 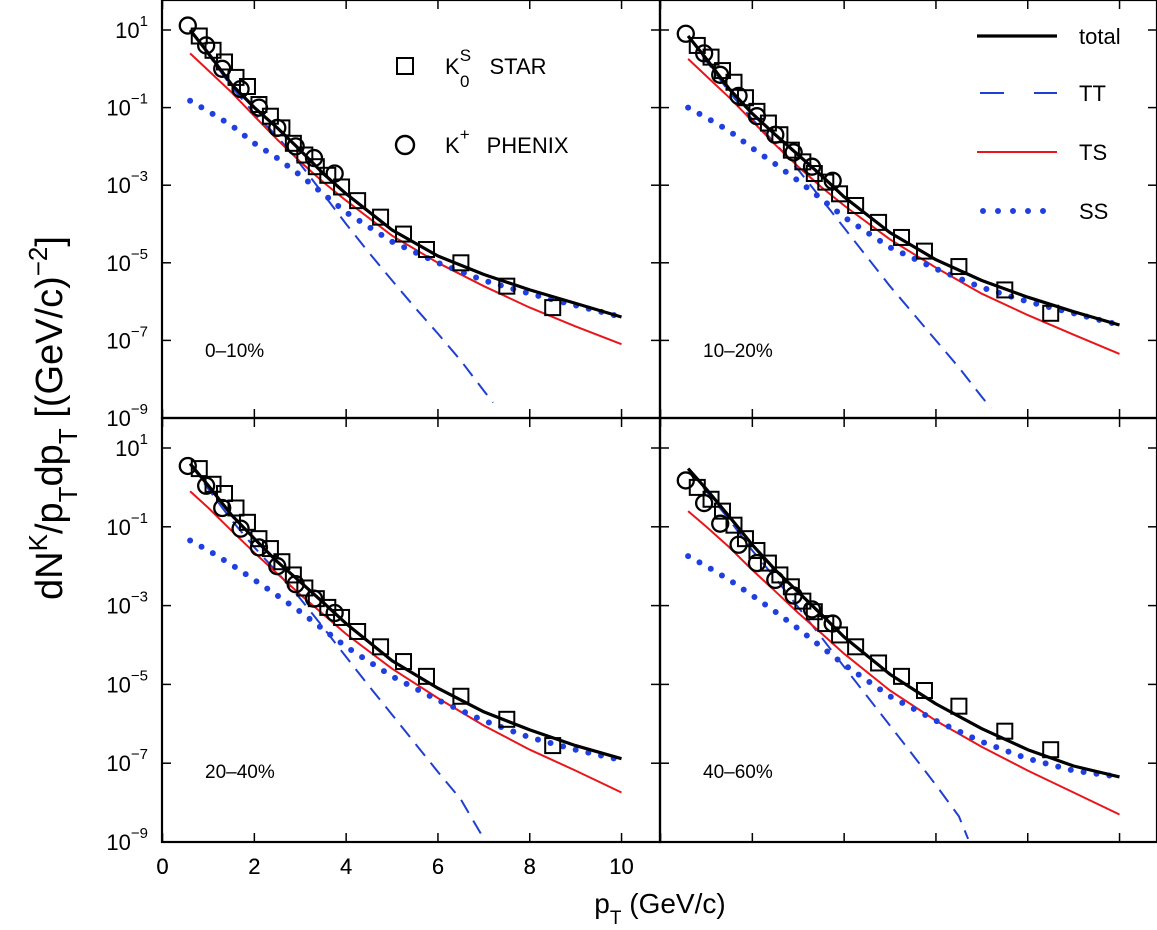 What do you see at coordinates (507, 141) in the screenshot?
I see `legend-data-label: K+ PHENIX` at bounding box center [507, 141].